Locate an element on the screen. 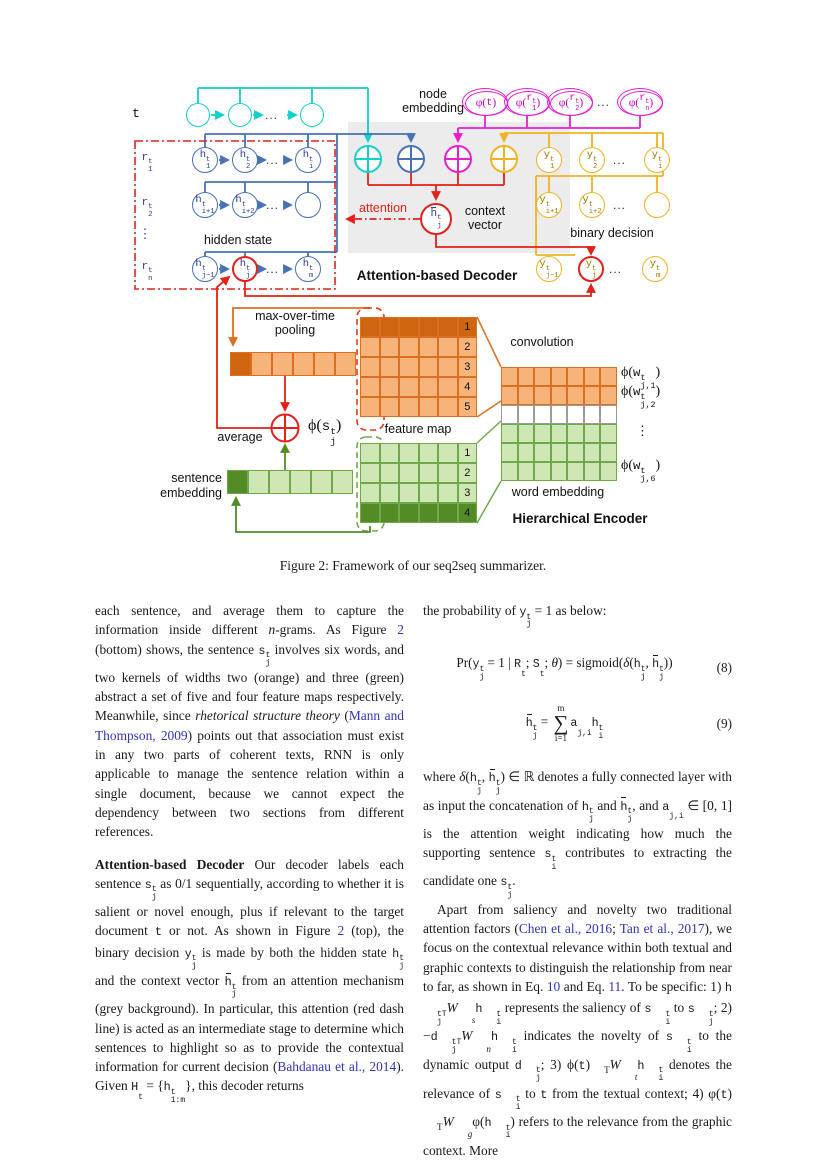 The image size is (826, 1169). convolution-label: convolution is located at coordinates (542, 342).